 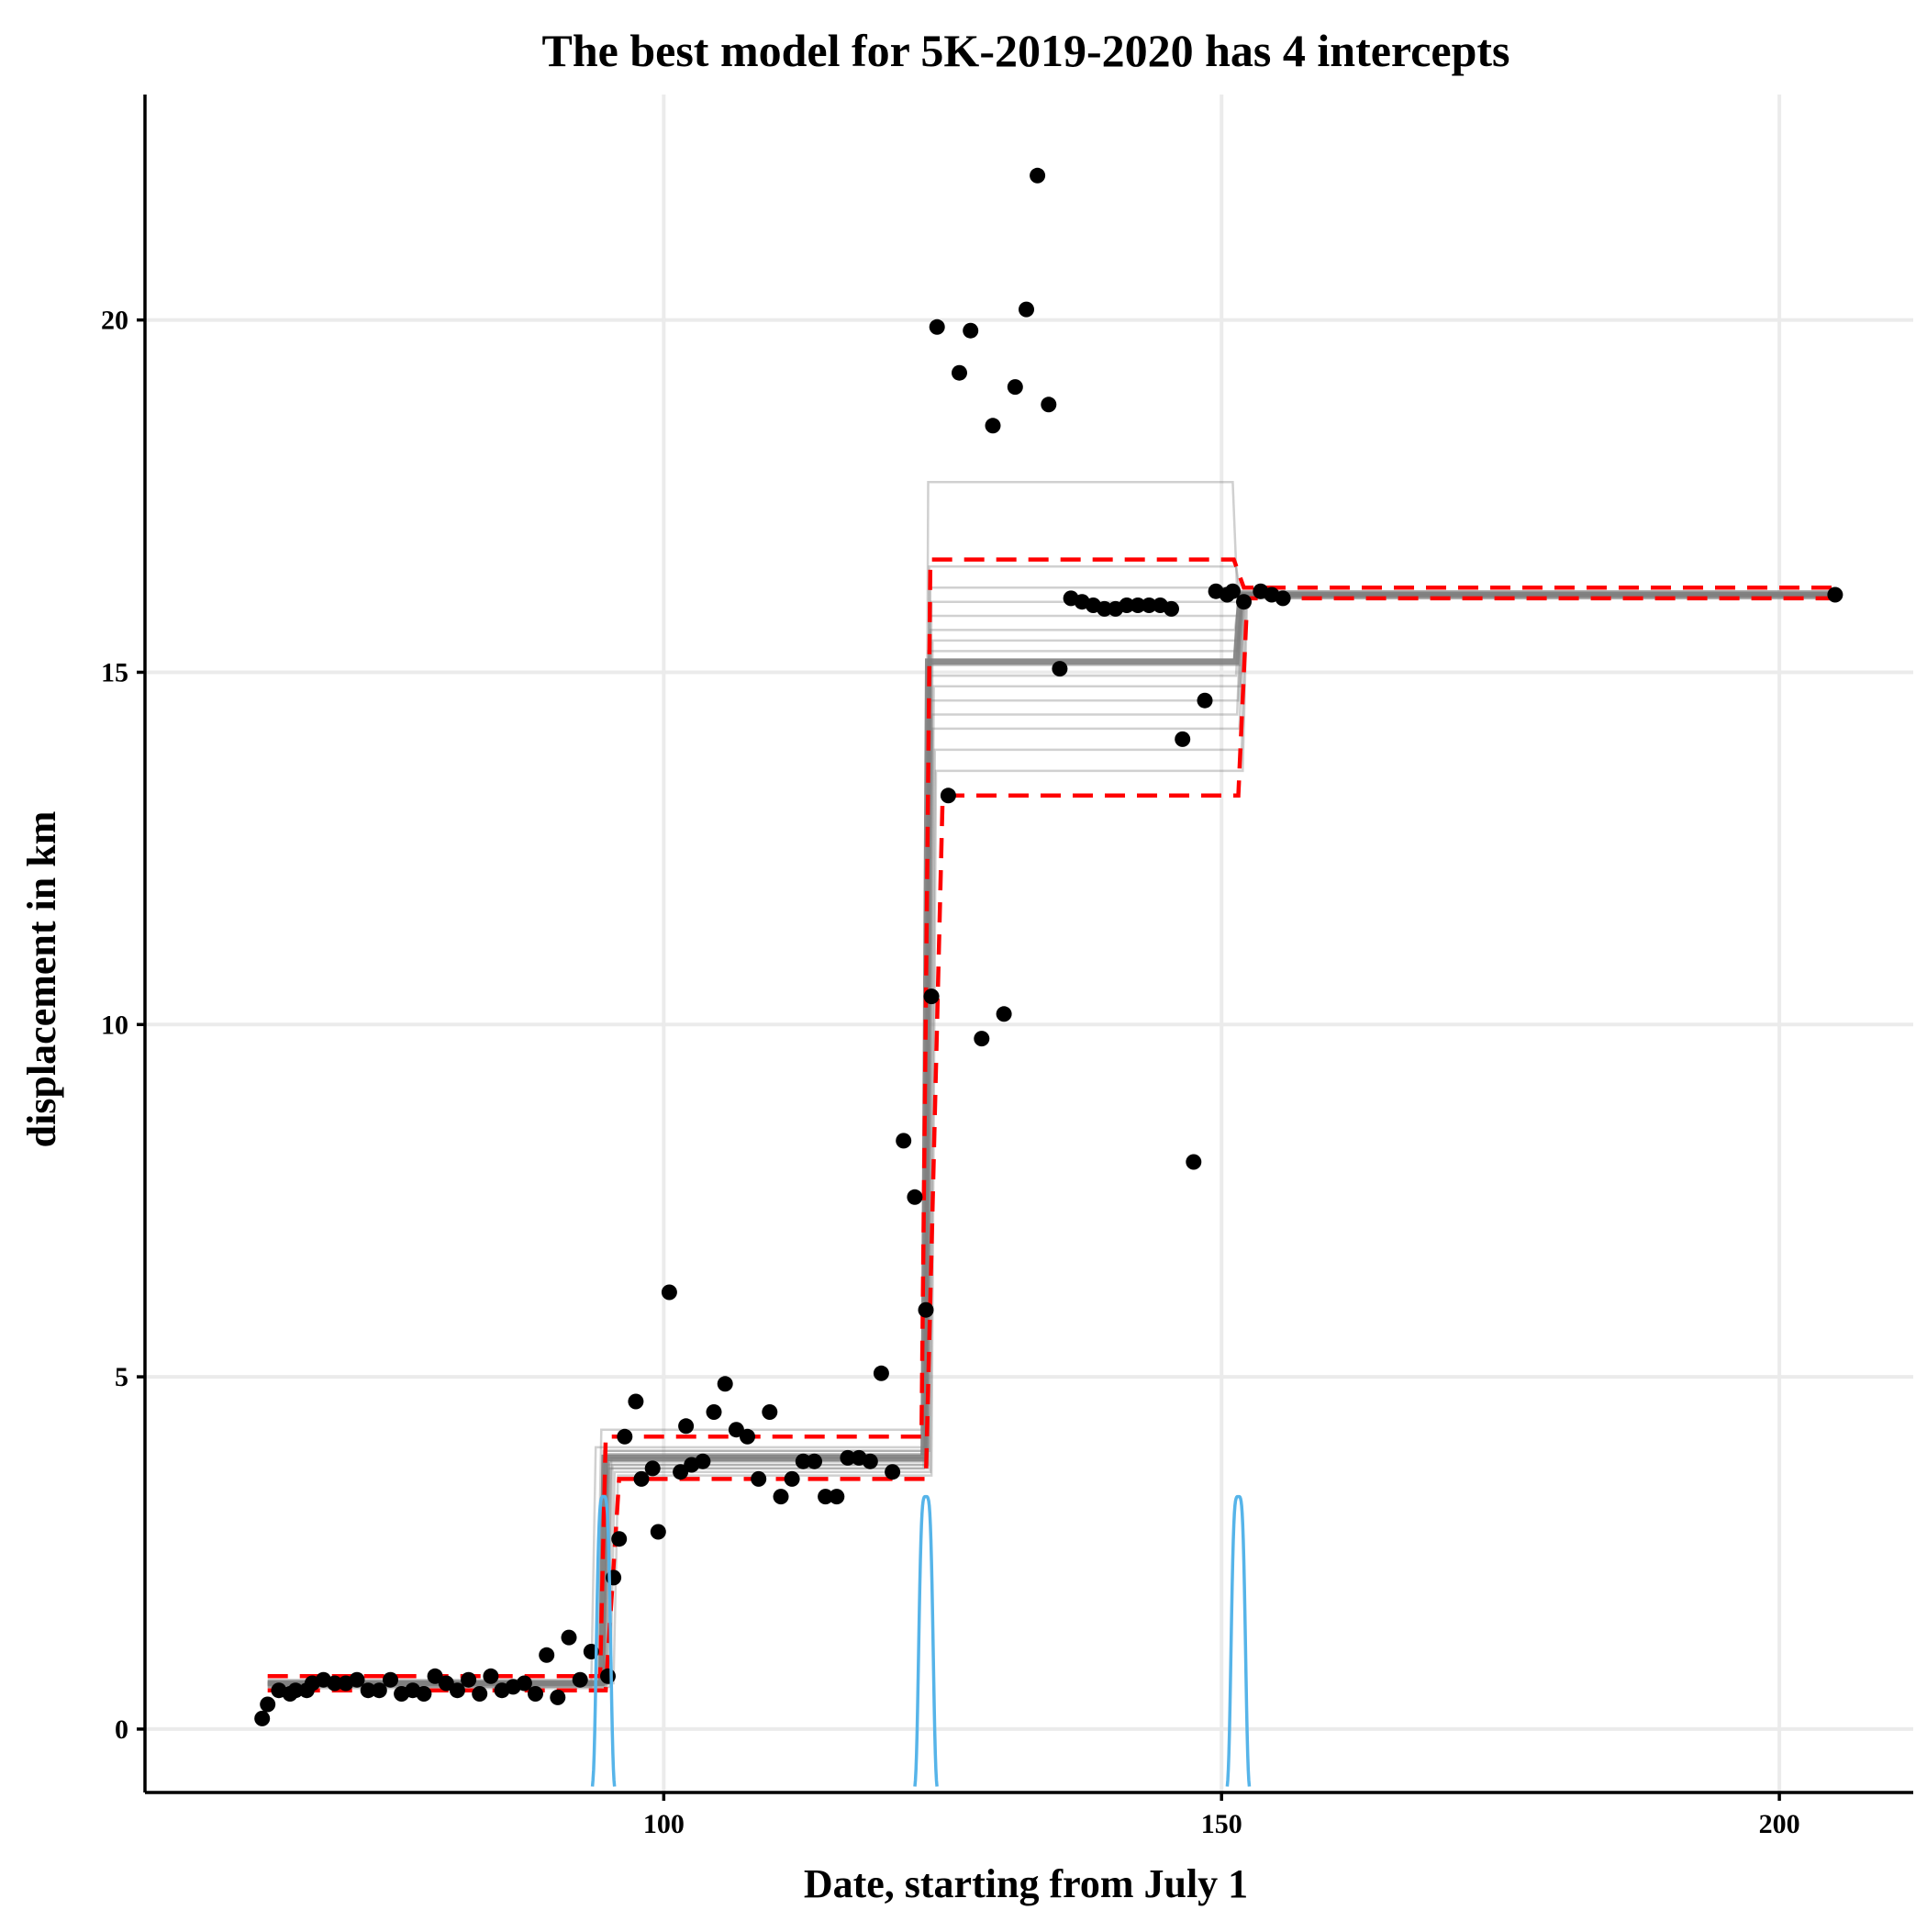 I want to click on changepoint-density, so click(x=921, y=1640).